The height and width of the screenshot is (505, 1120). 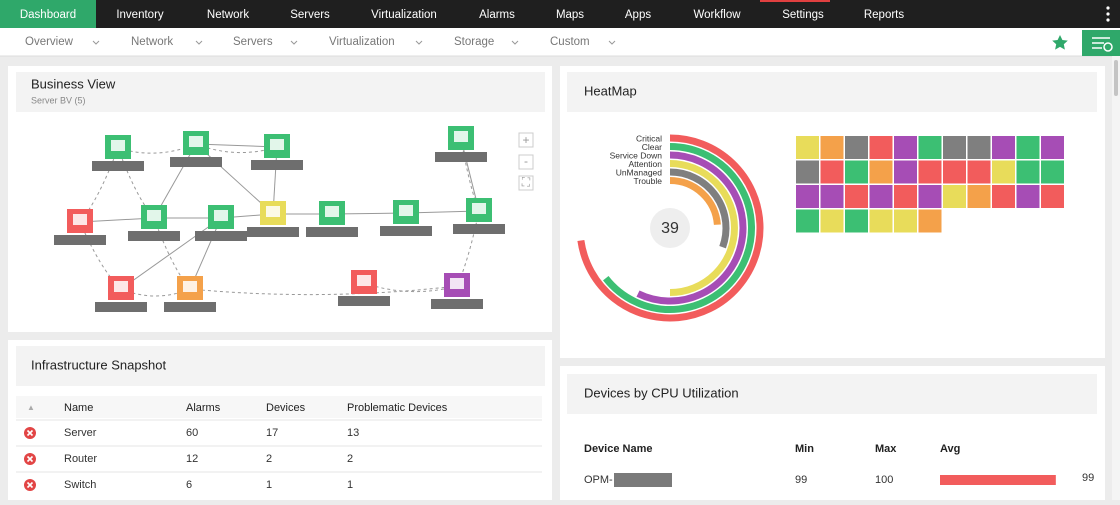 I want to click on zoom-controls, so click(x=526, y=161).